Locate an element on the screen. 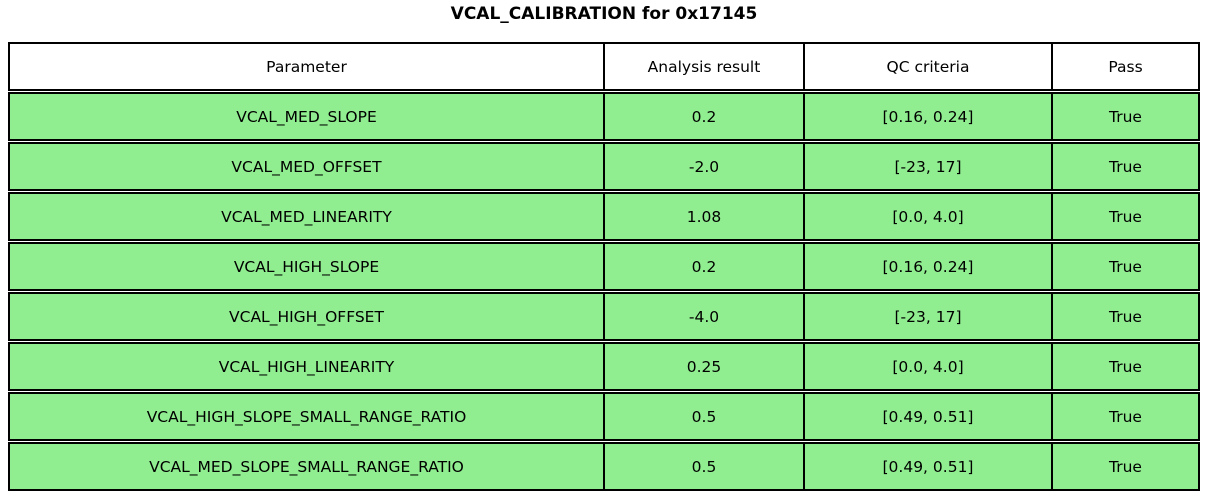 The width and height of the screenshot is (1210, 502). table-row: VCAL_HIGH_OFFSET -4.0 [-23, 17] True is located at coordinates (604, 316).